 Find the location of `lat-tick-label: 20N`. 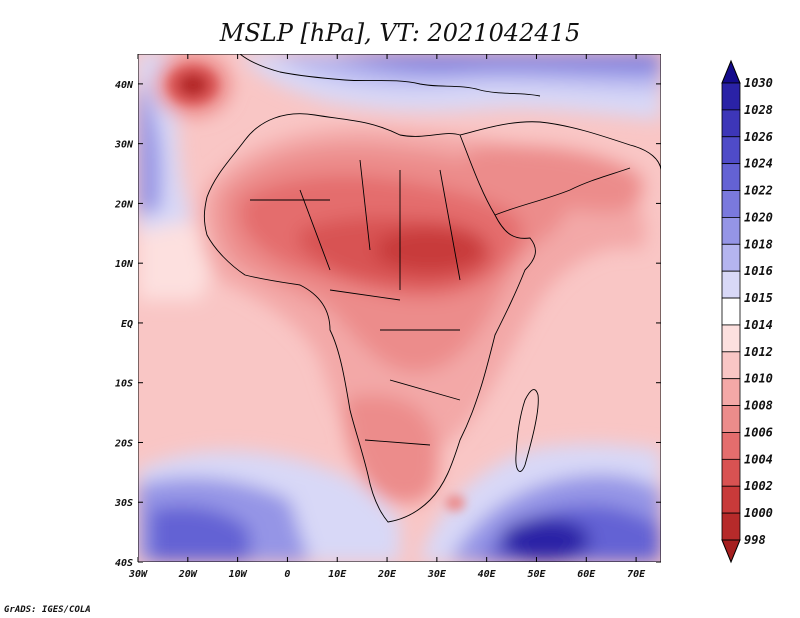

lat-tick-label: 20N is located at coordinates (124, 204).